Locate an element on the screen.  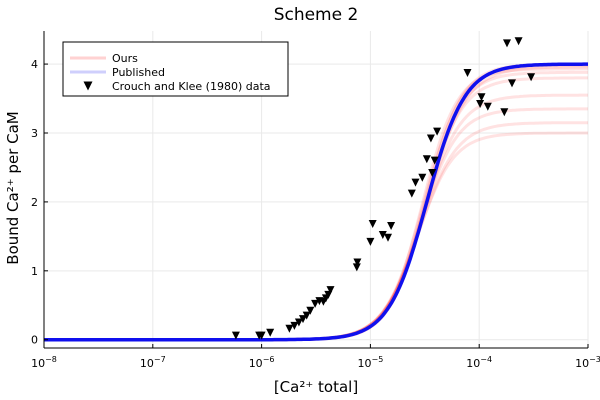
chart-title: Scheme 2 is located at coordinates (316, 15).